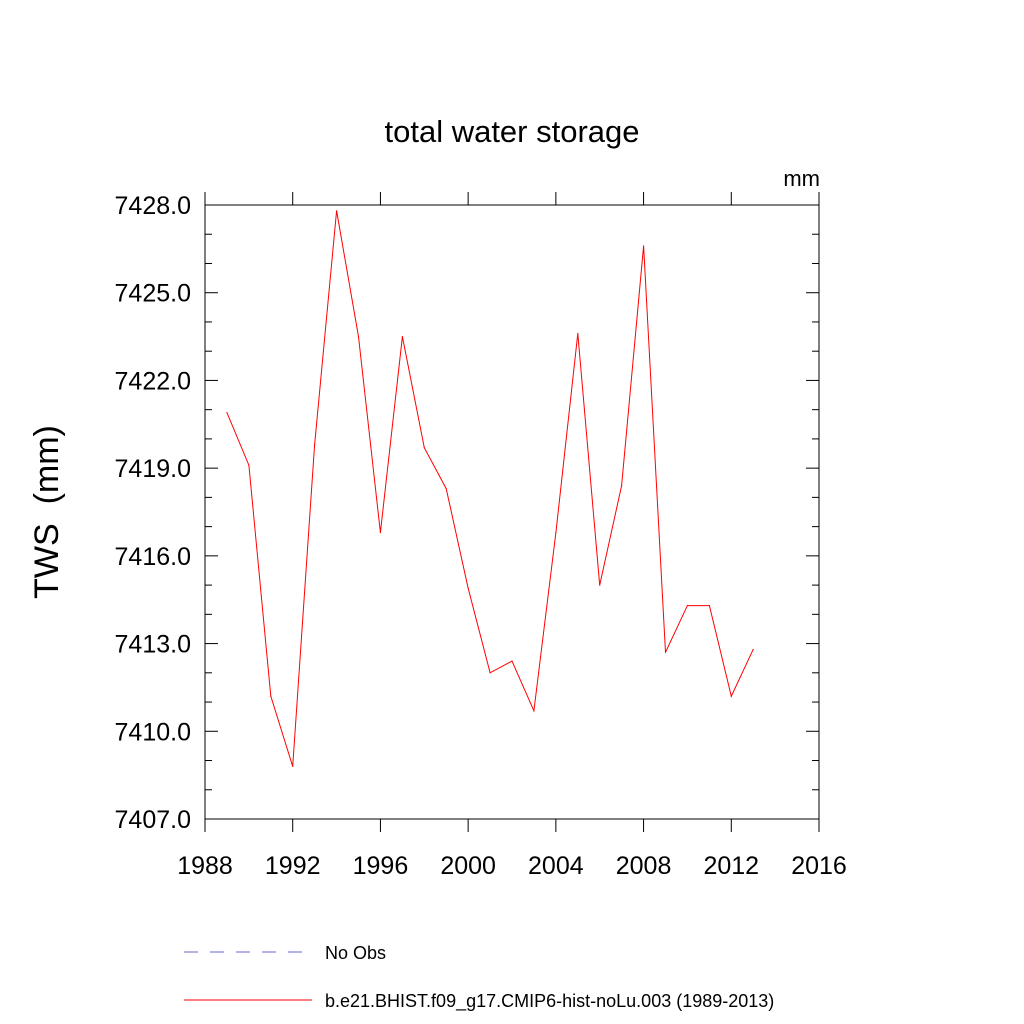 This screenshot has width=1024, height=1024. What do you see at coordinates (731, 866) in the screenshot?
I see `x-tick-label: 2012` at bounding box center [731, 866].